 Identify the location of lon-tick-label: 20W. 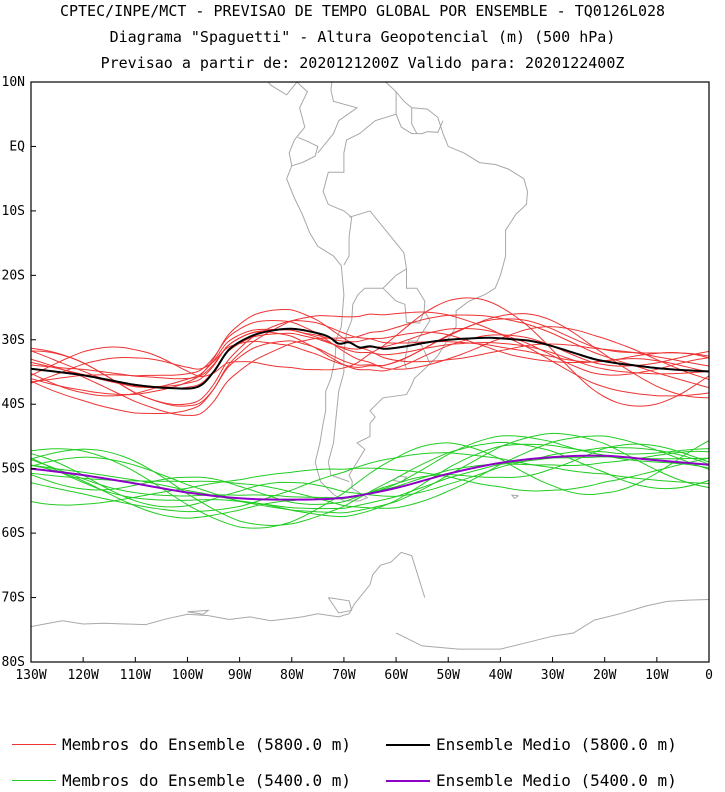
(605, 675).